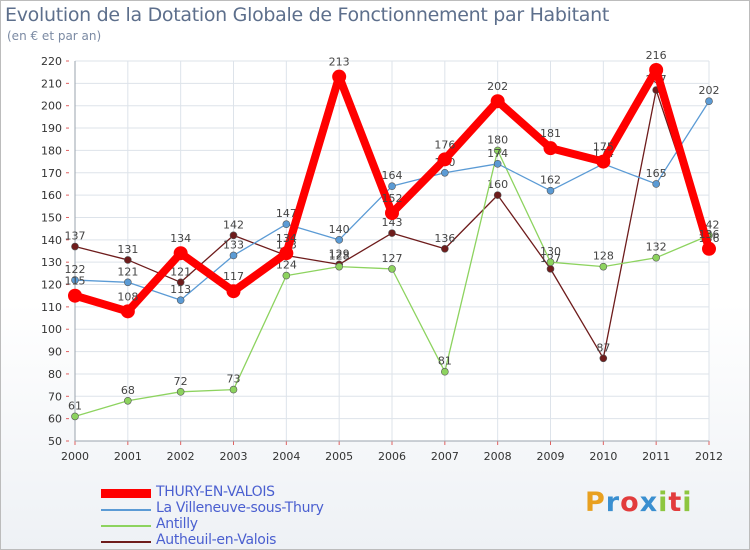 This screenshot has width=750, height=550. What do you see at coordinates (497, 184) in the screenshot?
I see `data-label-autheuil-en-valois-2008: 160` at bounding box center [497, 184].